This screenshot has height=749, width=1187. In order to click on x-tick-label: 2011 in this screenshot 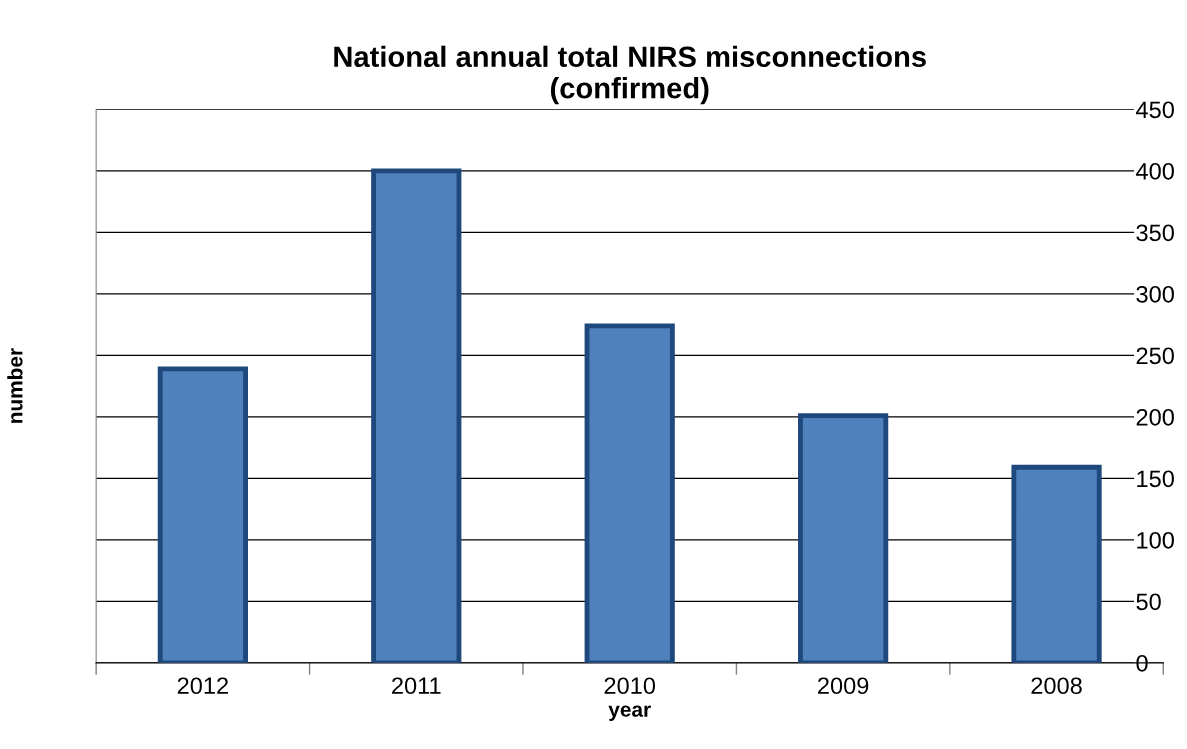, I will do `click(416, 686)`.